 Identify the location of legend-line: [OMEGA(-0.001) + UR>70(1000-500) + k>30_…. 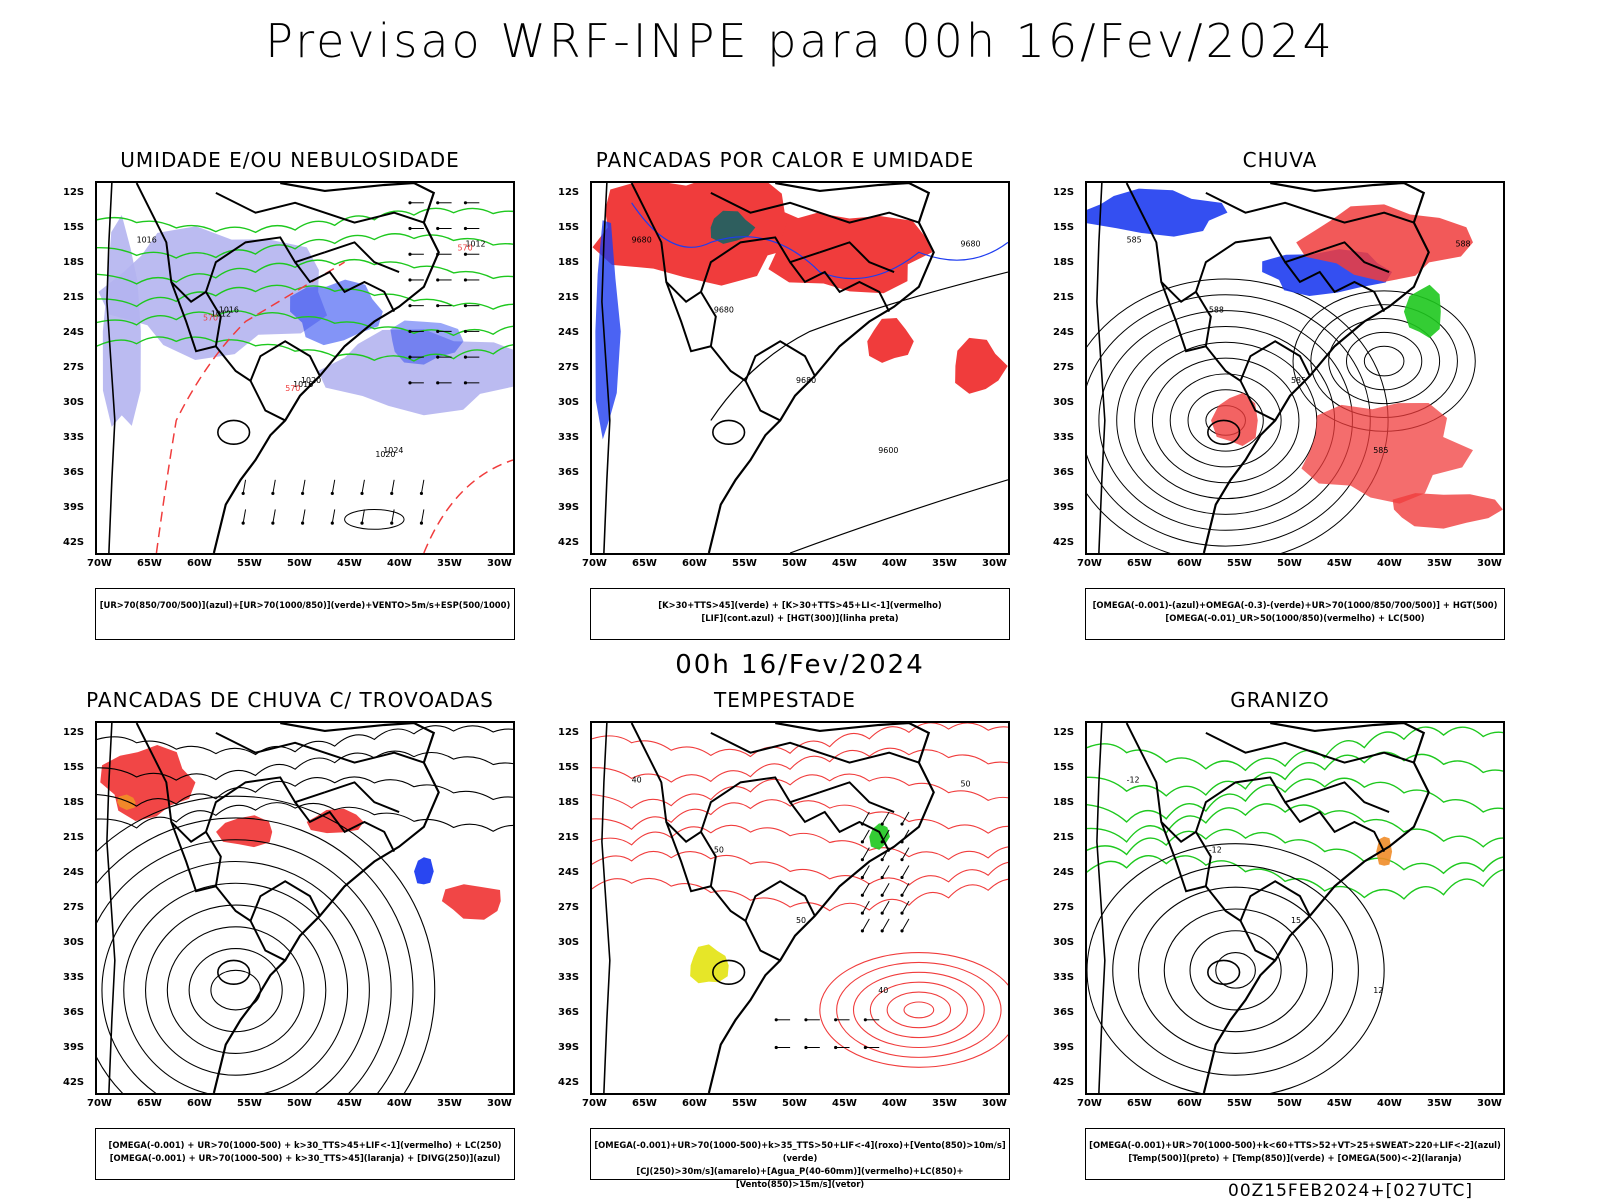
(305, 1145).